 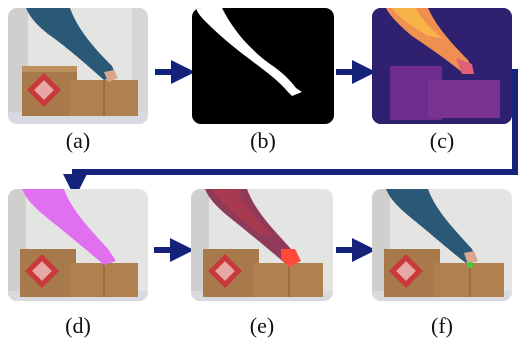 I want to click on panel-c-depth, so click(x=442, y=66).